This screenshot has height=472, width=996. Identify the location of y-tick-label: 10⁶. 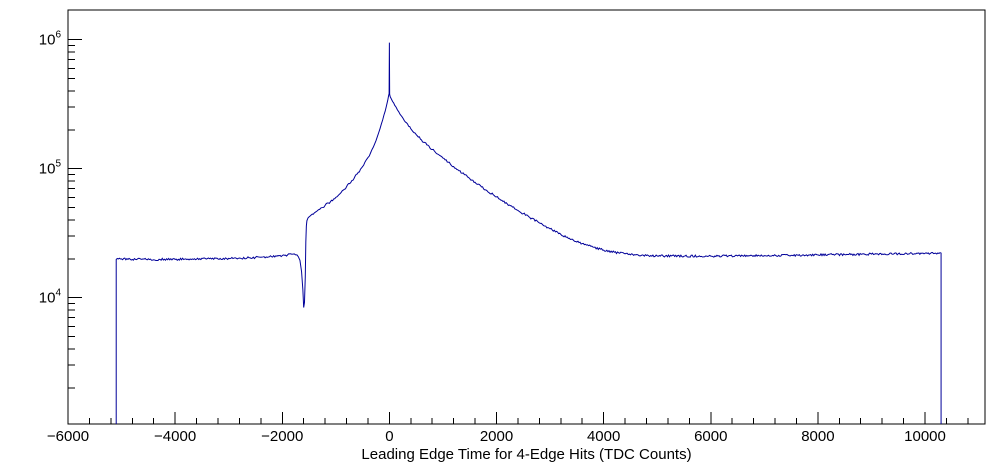
(50, 39).